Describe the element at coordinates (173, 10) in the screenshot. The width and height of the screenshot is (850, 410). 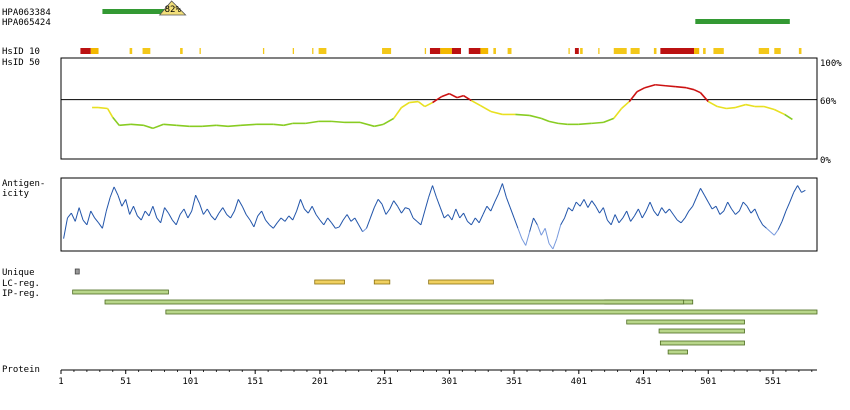
I see `overlap-badge-label: 82%` at that location.